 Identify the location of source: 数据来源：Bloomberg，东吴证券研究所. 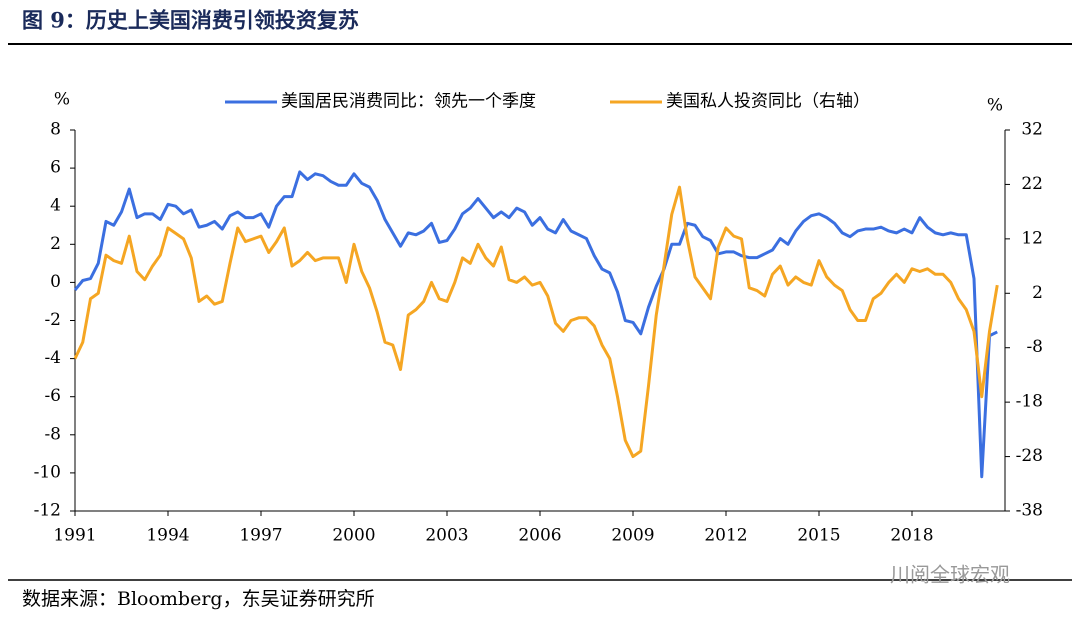
(198, 599).